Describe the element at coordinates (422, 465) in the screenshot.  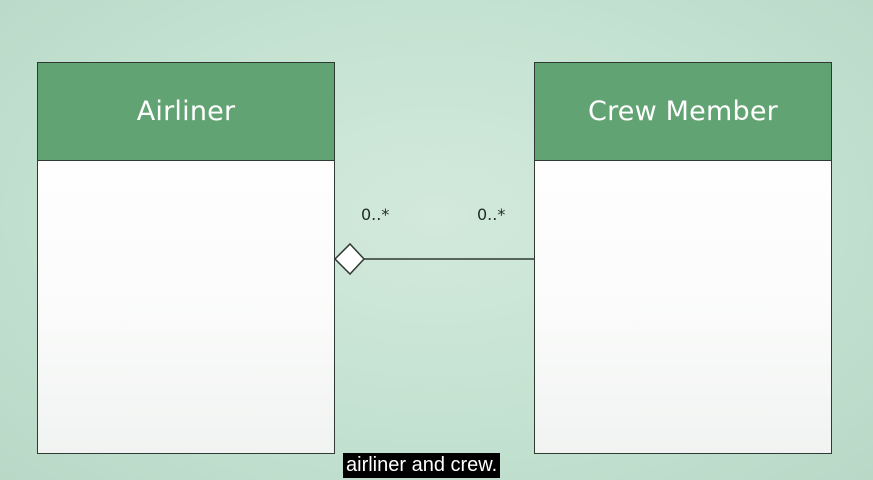
I see `video-caption: airliner and crew.` at that location.